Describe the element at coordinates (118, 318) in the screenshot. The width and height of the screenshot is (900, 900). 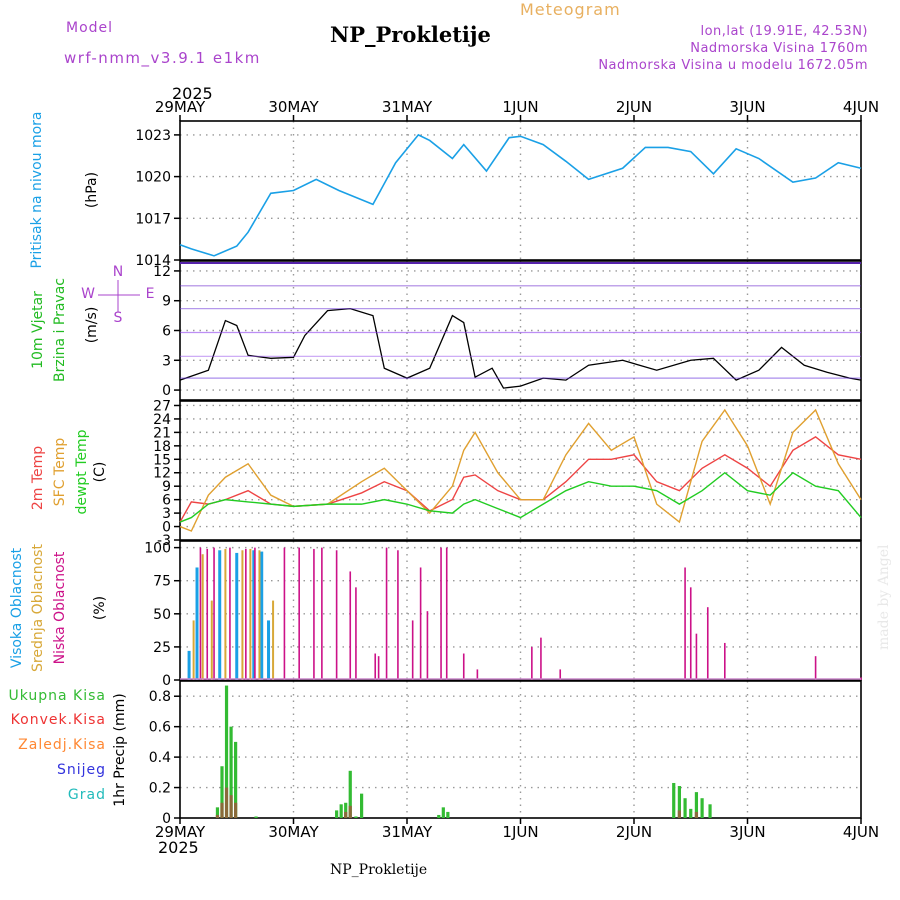
I see `compass-south: S` at that location.